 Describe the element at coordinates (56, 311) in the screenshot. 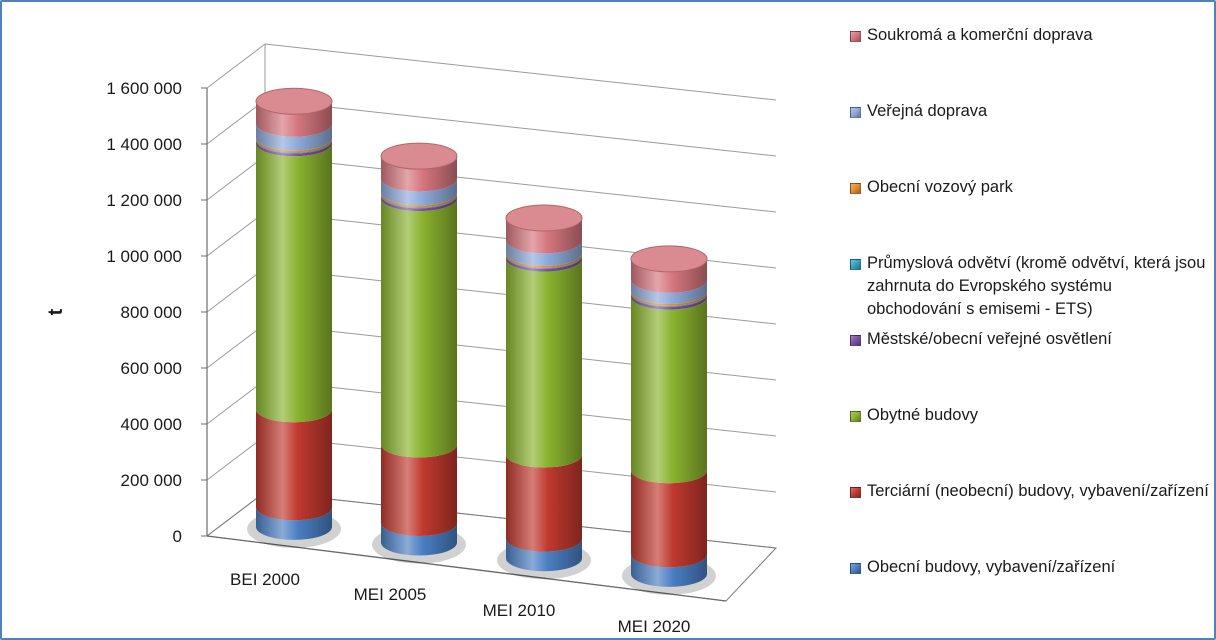

I see `y-axis-label: t` at that location.